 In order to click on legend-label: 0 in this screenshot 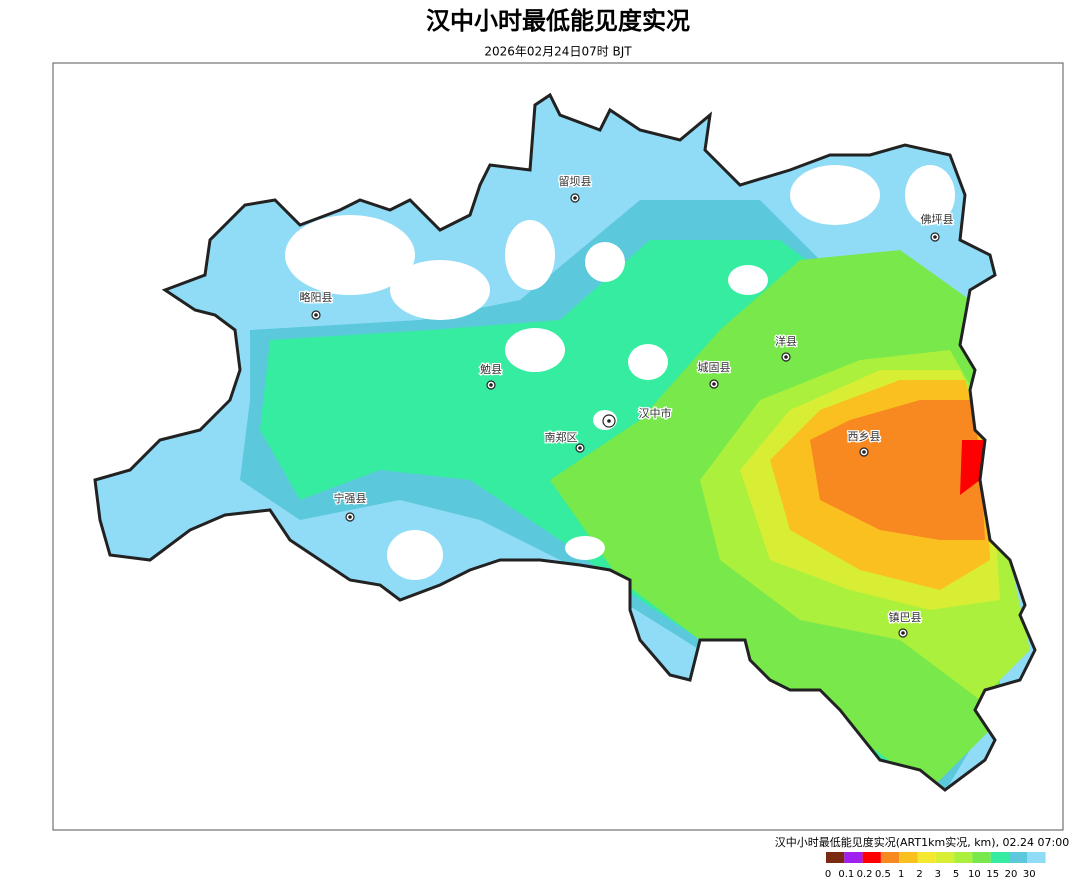, I will do `click(828, 874)`.